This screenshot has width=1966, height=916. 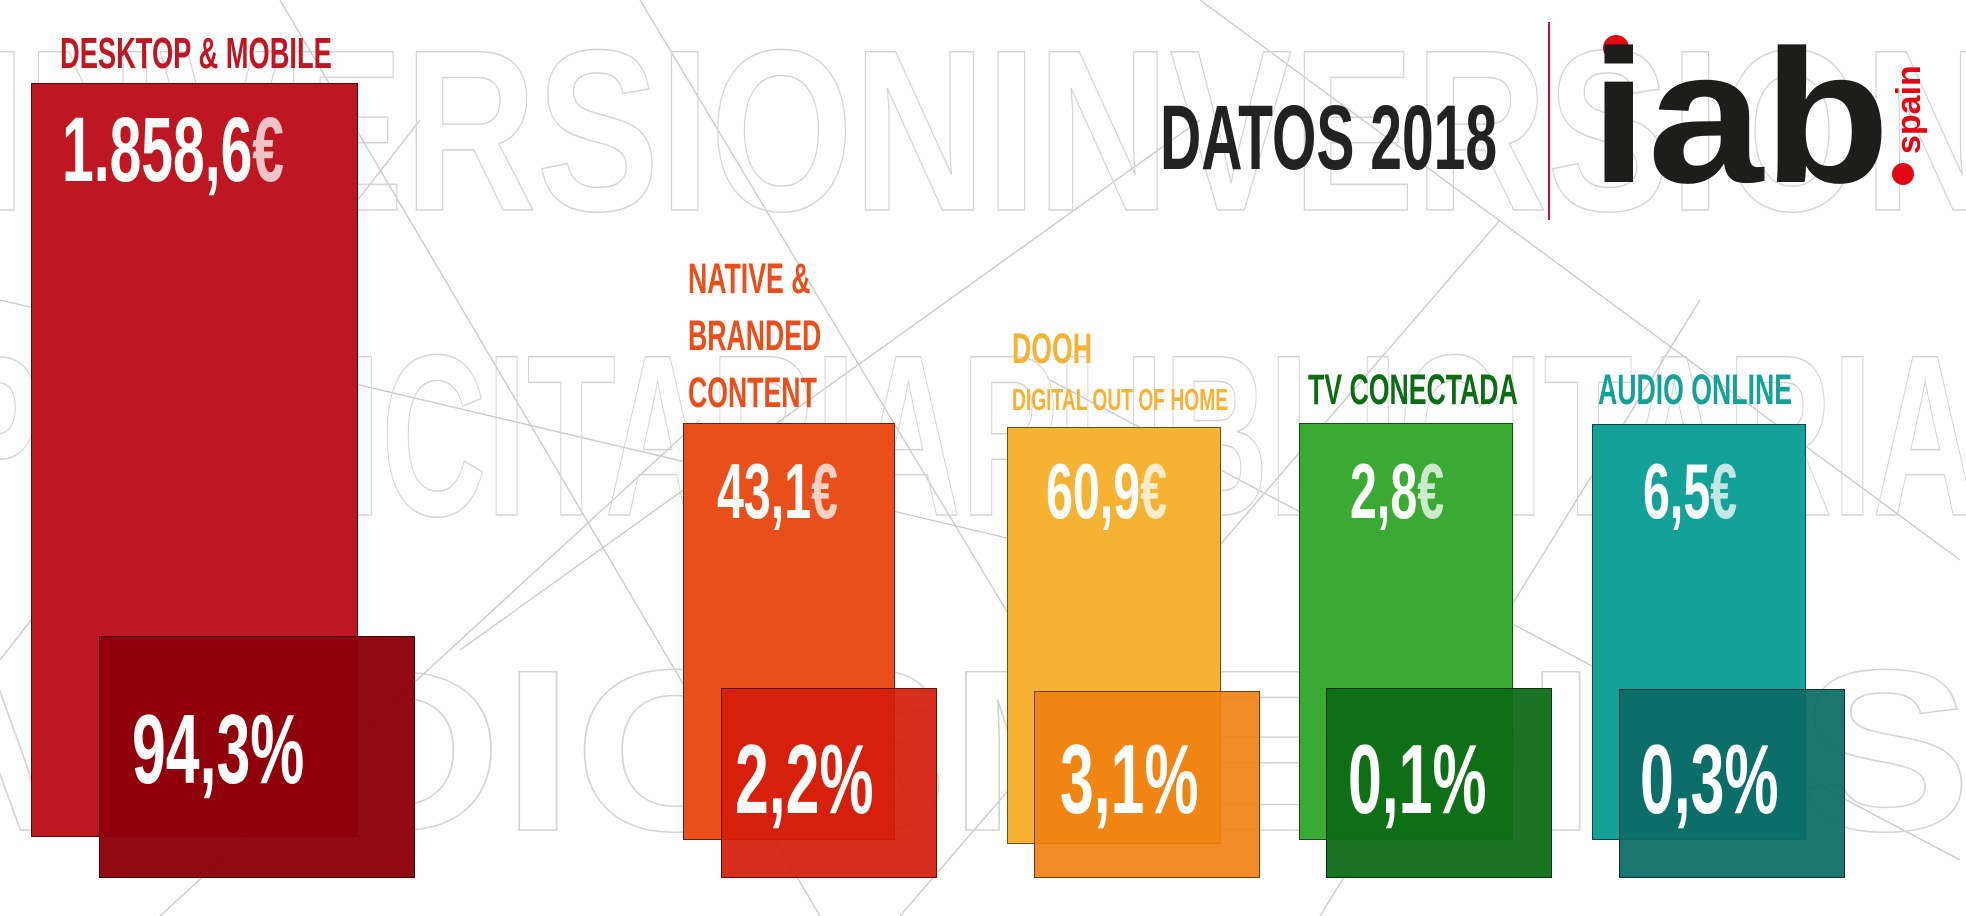 I want to click on value-number: 60,9, so click(x=1093, y=491).